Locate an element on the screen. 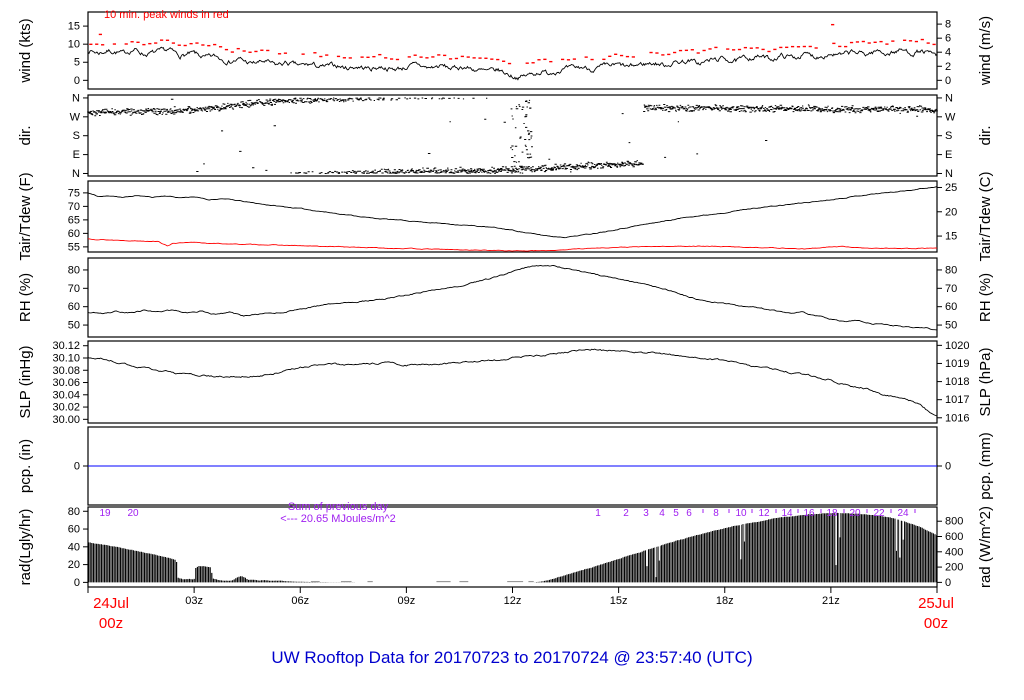 This screenshot has width=1024, height=700. axis-title-right-rad: rad (W/m^2) is located at coordinates (985, 547).